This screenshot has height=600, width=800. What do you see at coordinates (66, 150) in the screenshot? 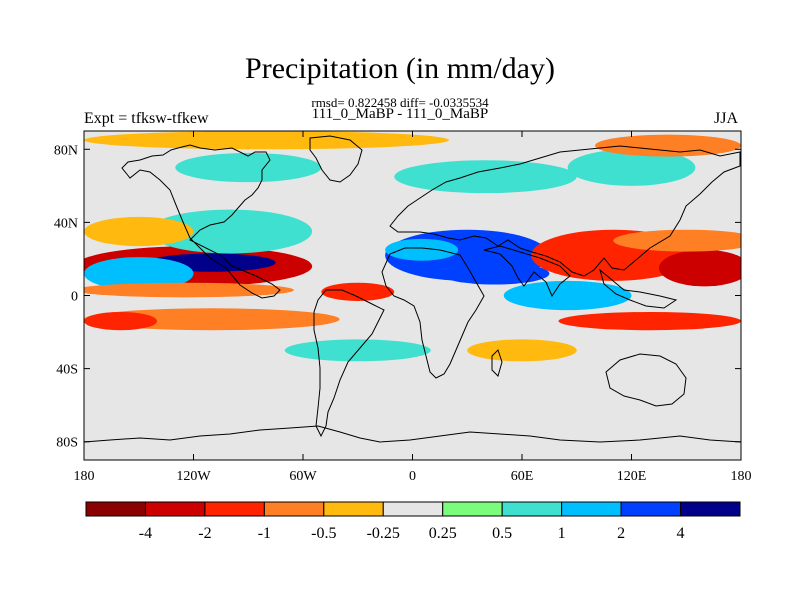
I see `y-tick-label: 80N` at bounding box center [66, 150].